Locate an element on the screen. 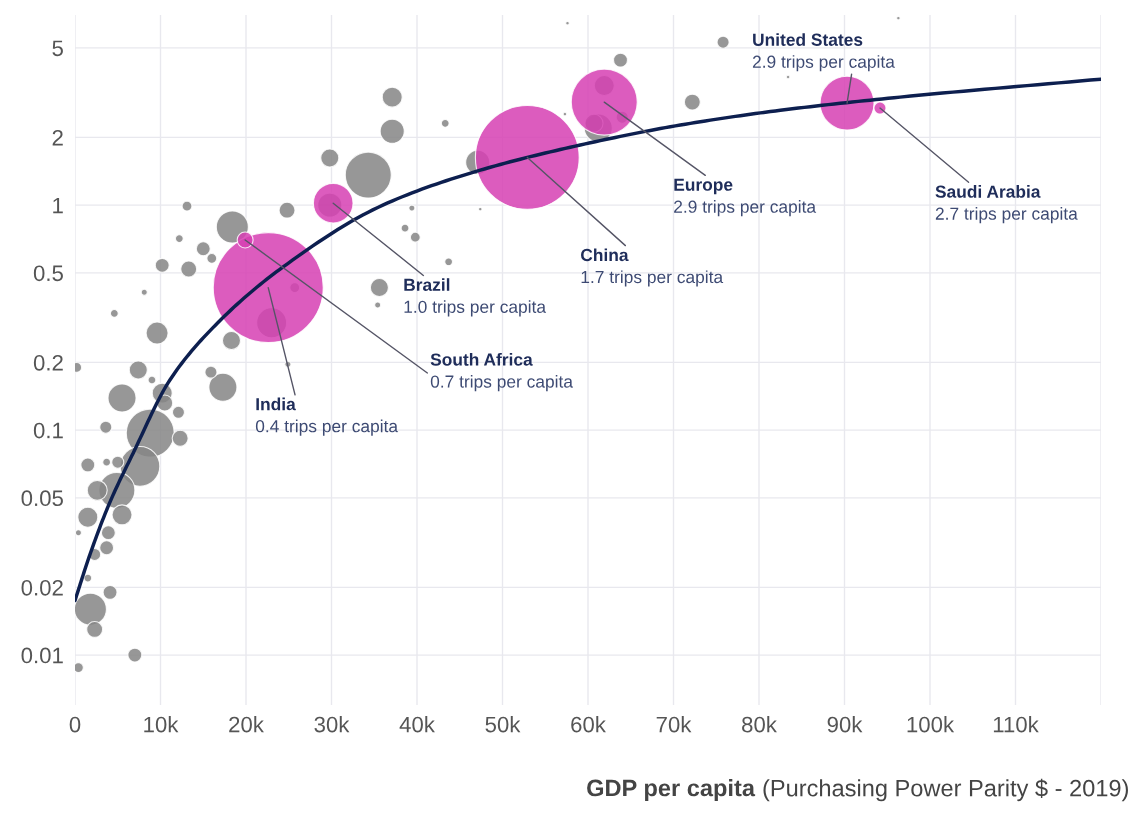  annotation: Saudi Arabia 2.7 trips per capita is located at coordinates (1006, 204).